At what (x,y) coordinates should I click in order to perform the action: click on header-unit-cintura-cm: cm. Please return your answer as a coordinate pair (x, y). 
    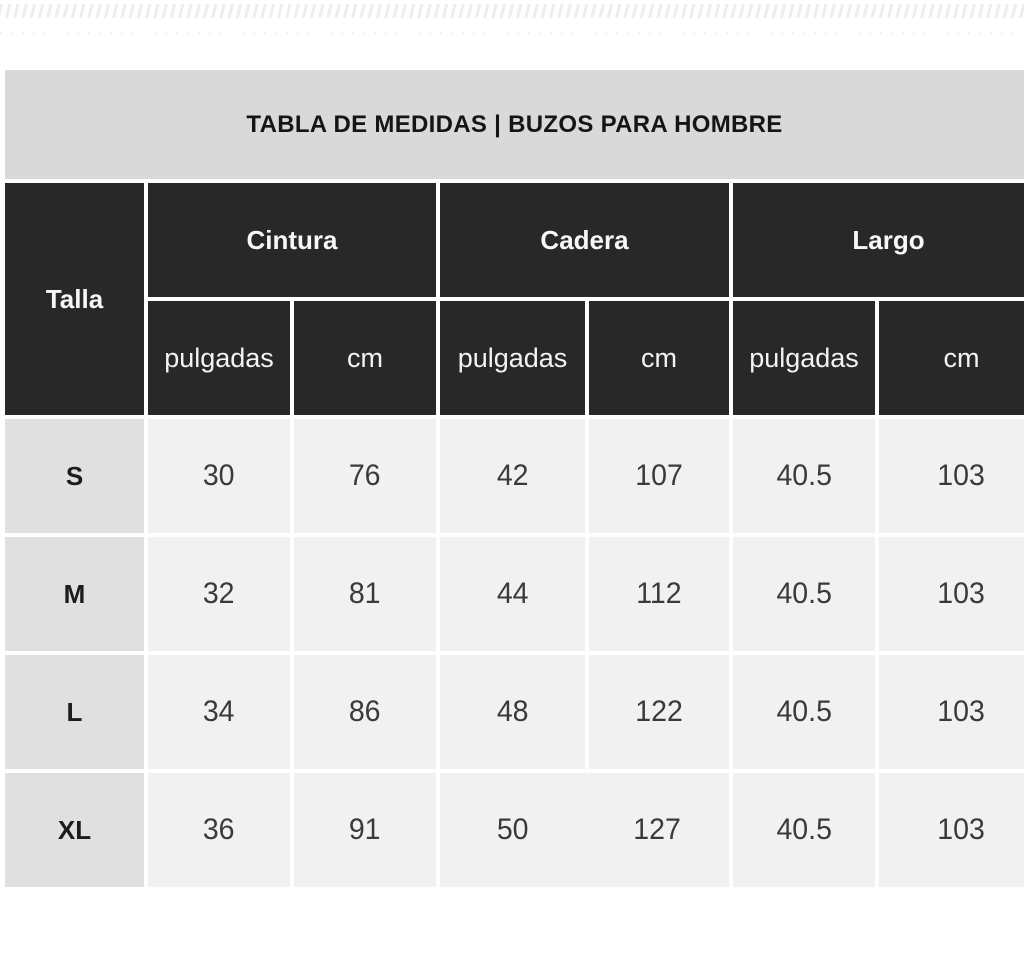
    Looking at the image, I should click on (365, 358).